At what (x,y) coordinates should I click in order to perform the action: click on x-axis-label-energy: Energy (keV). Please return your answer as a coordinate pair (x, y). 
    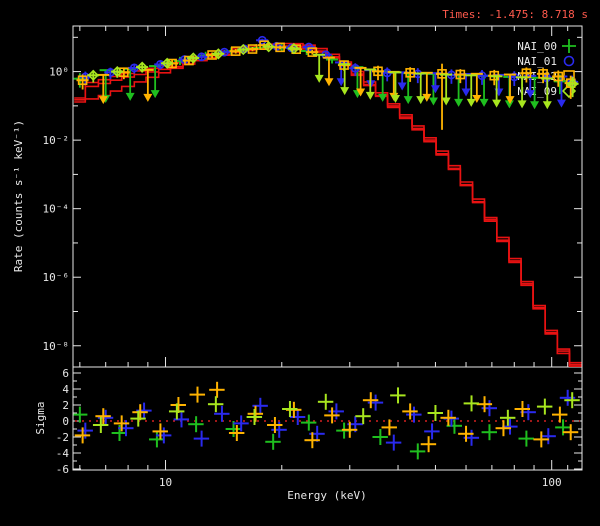
    Looking at the image, I should click on (326, 495).